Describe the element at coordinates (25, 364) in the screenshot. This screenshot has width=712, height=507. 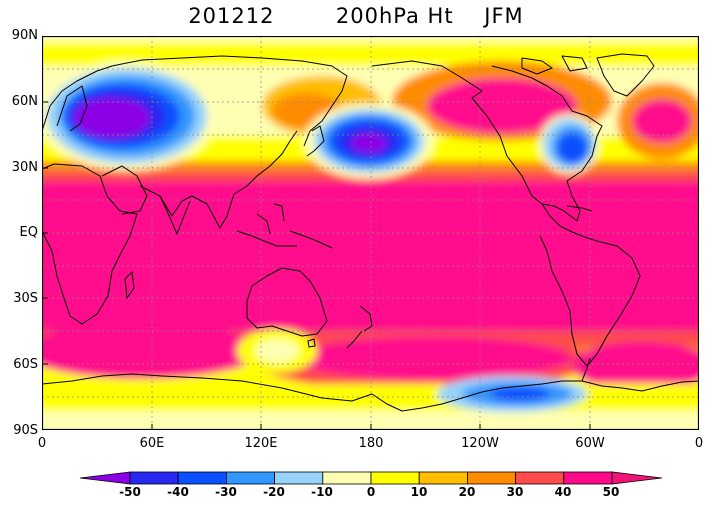
I see `lat-label-60s: 60S` at that location.